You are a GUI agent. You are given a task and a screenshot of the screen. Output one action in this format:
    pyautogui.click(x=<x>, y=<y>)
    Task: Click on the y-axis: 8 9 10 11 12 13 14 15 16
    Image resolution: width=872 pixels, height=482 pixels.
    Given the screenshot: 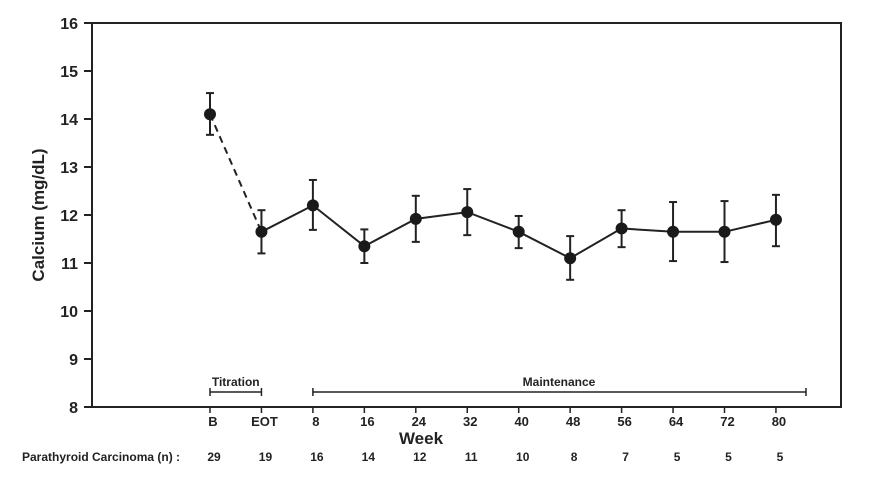 What is the action you would take?
    pyautogui.click(x=76, y=216)
    